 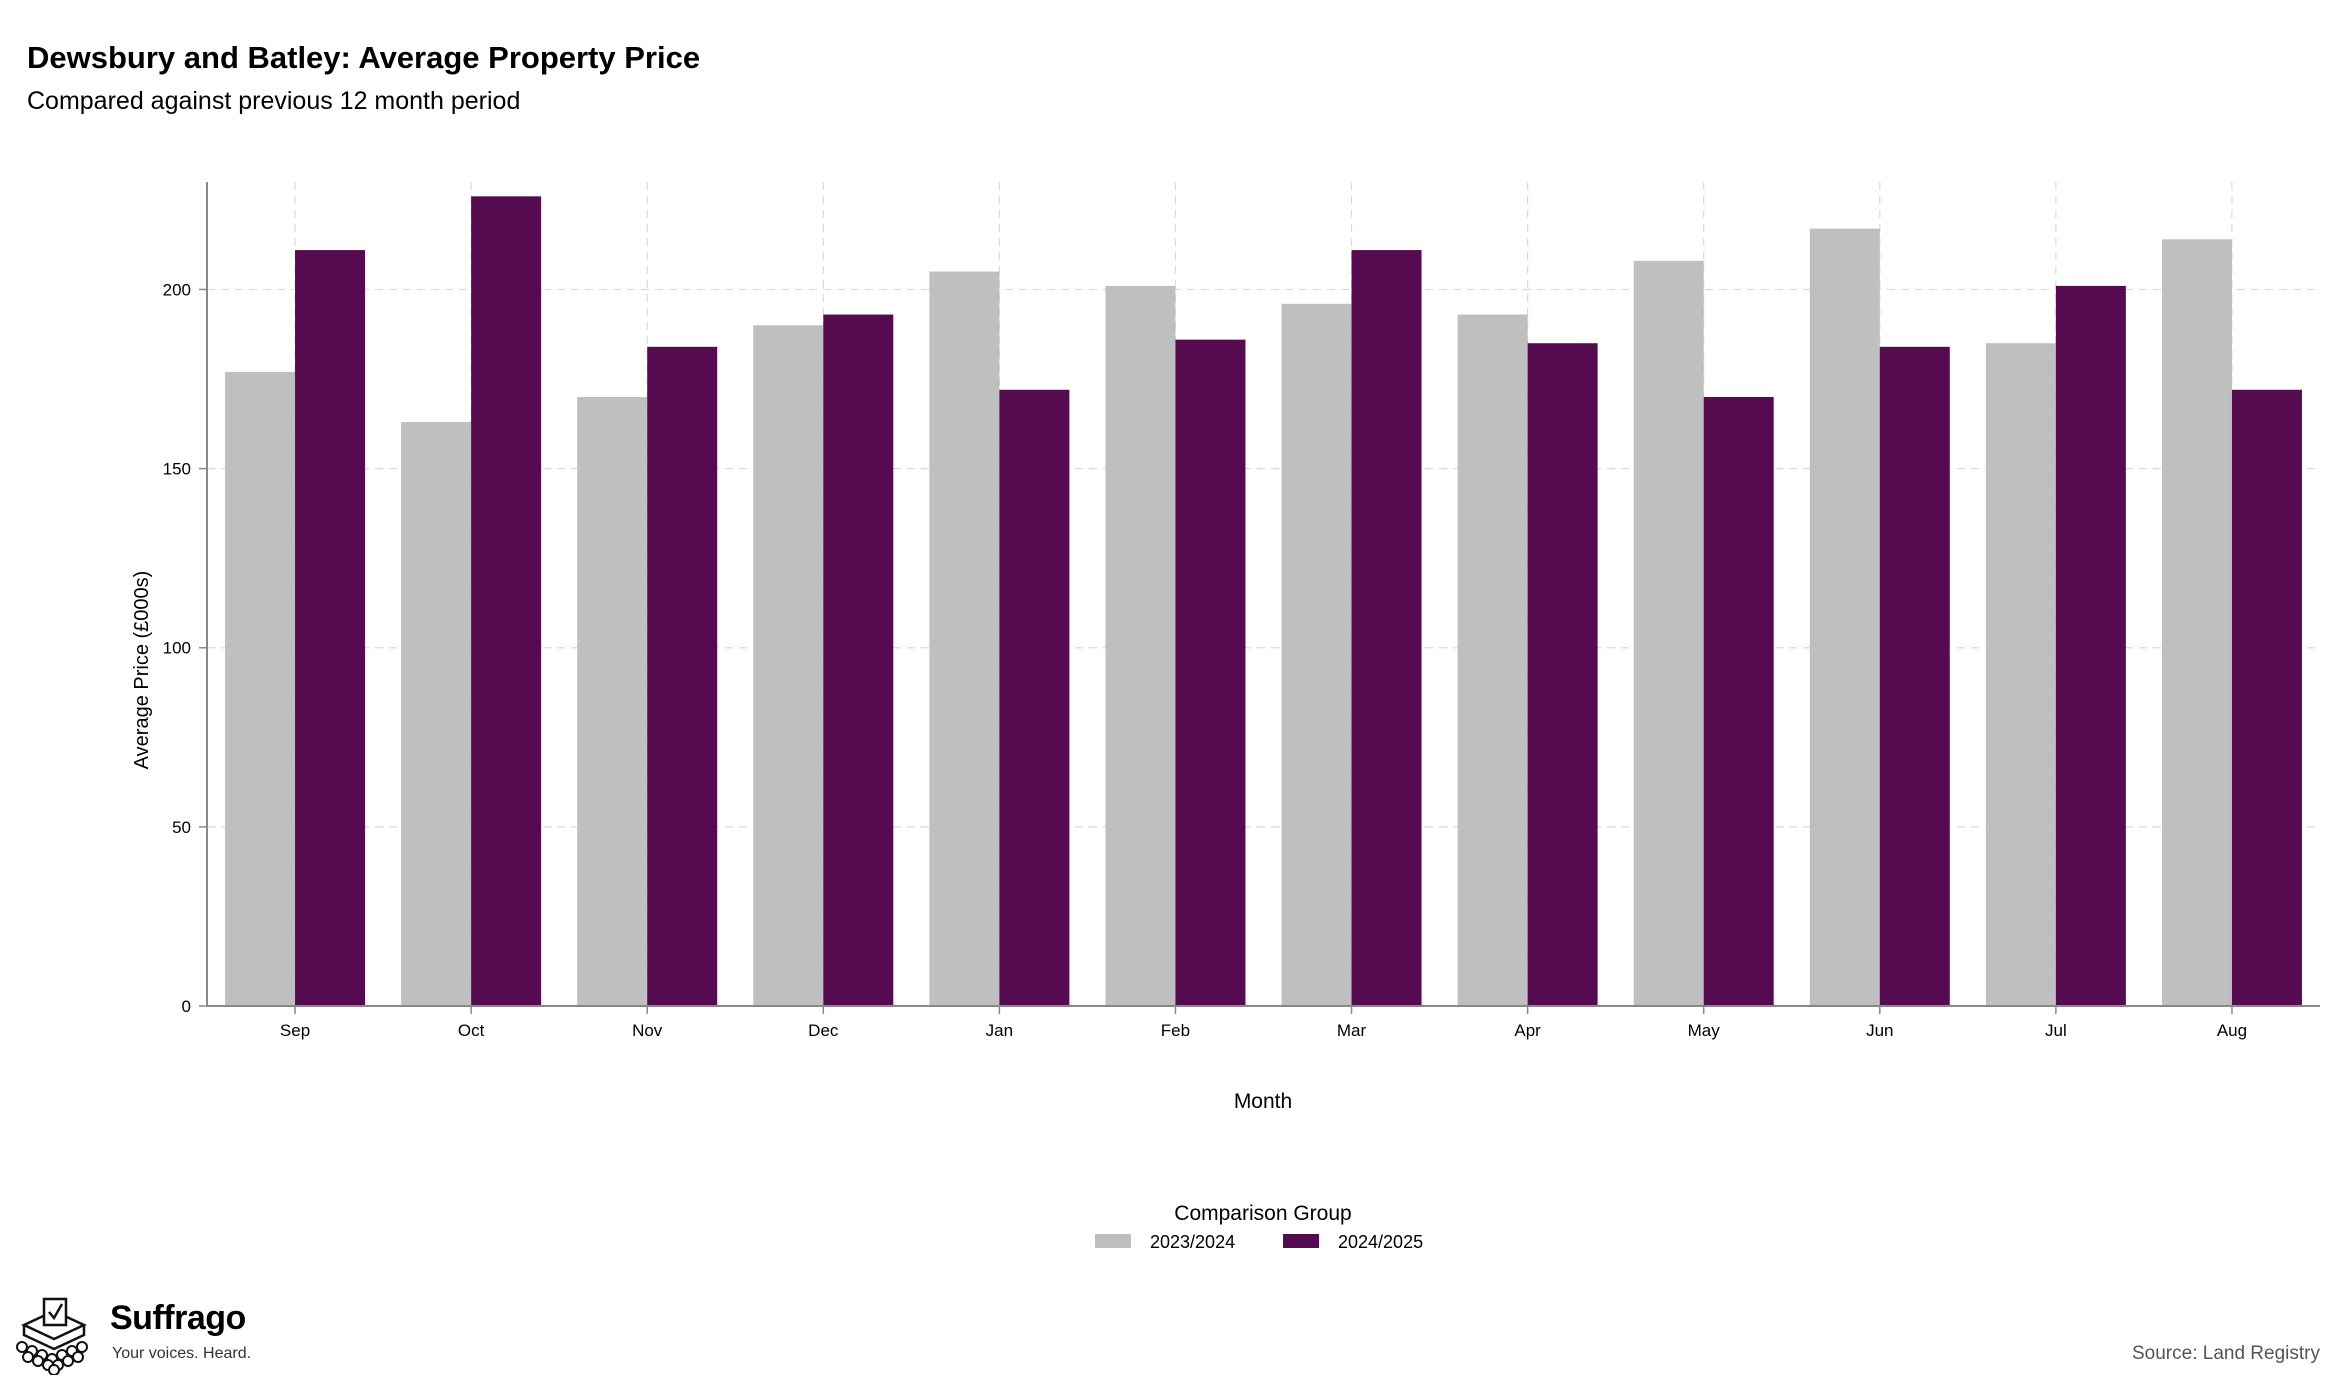 What do you see at coordinates (506, 601) in the screenshot?
I see `bar-oct-2024-2025` at bounding box center [506, 601].